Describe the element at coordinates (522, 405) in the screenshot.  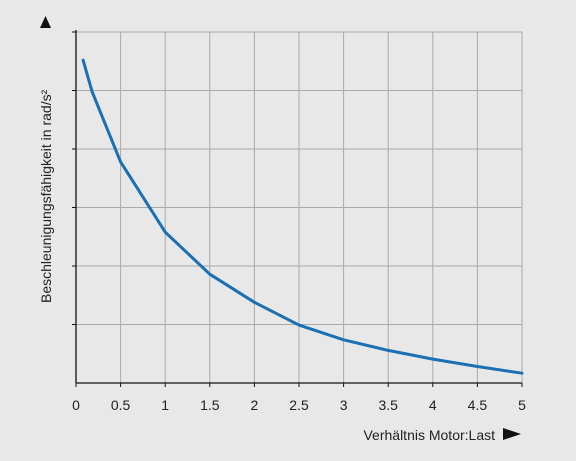
I see `x-tick-label: 5` at that location.